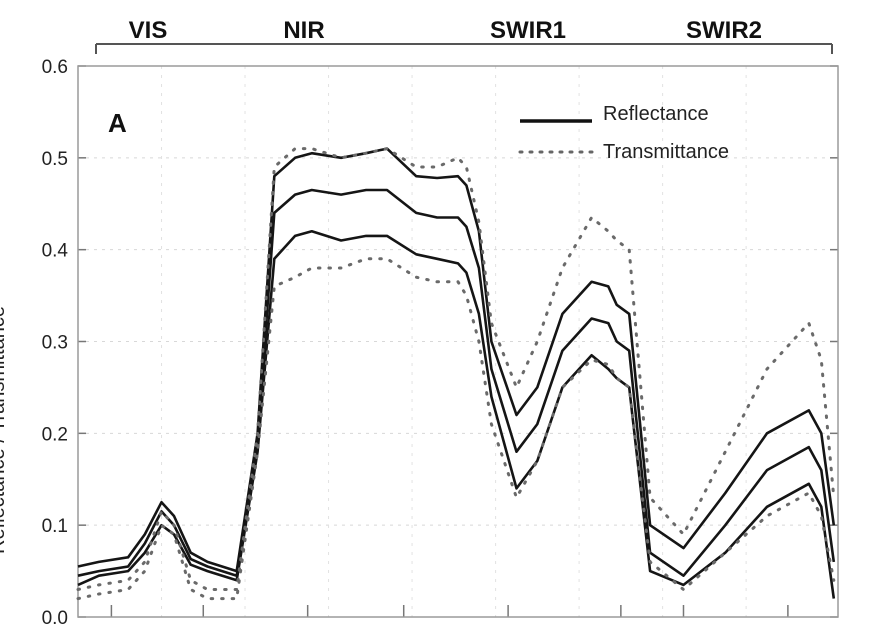  Describe the element at coordinates (303, 30) in the screenshot. I see `band-label-nir: NIR` at that location.